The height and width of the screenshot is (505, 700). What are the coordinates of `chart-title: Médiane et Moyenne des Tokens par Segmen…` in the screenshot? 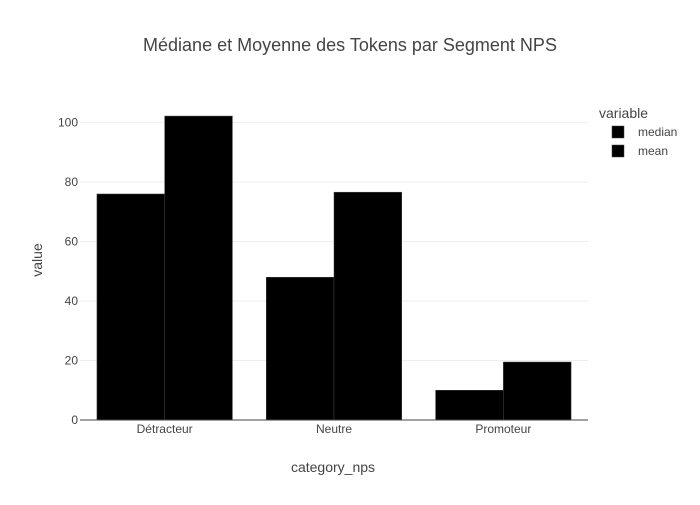 It's located at (350, 45).